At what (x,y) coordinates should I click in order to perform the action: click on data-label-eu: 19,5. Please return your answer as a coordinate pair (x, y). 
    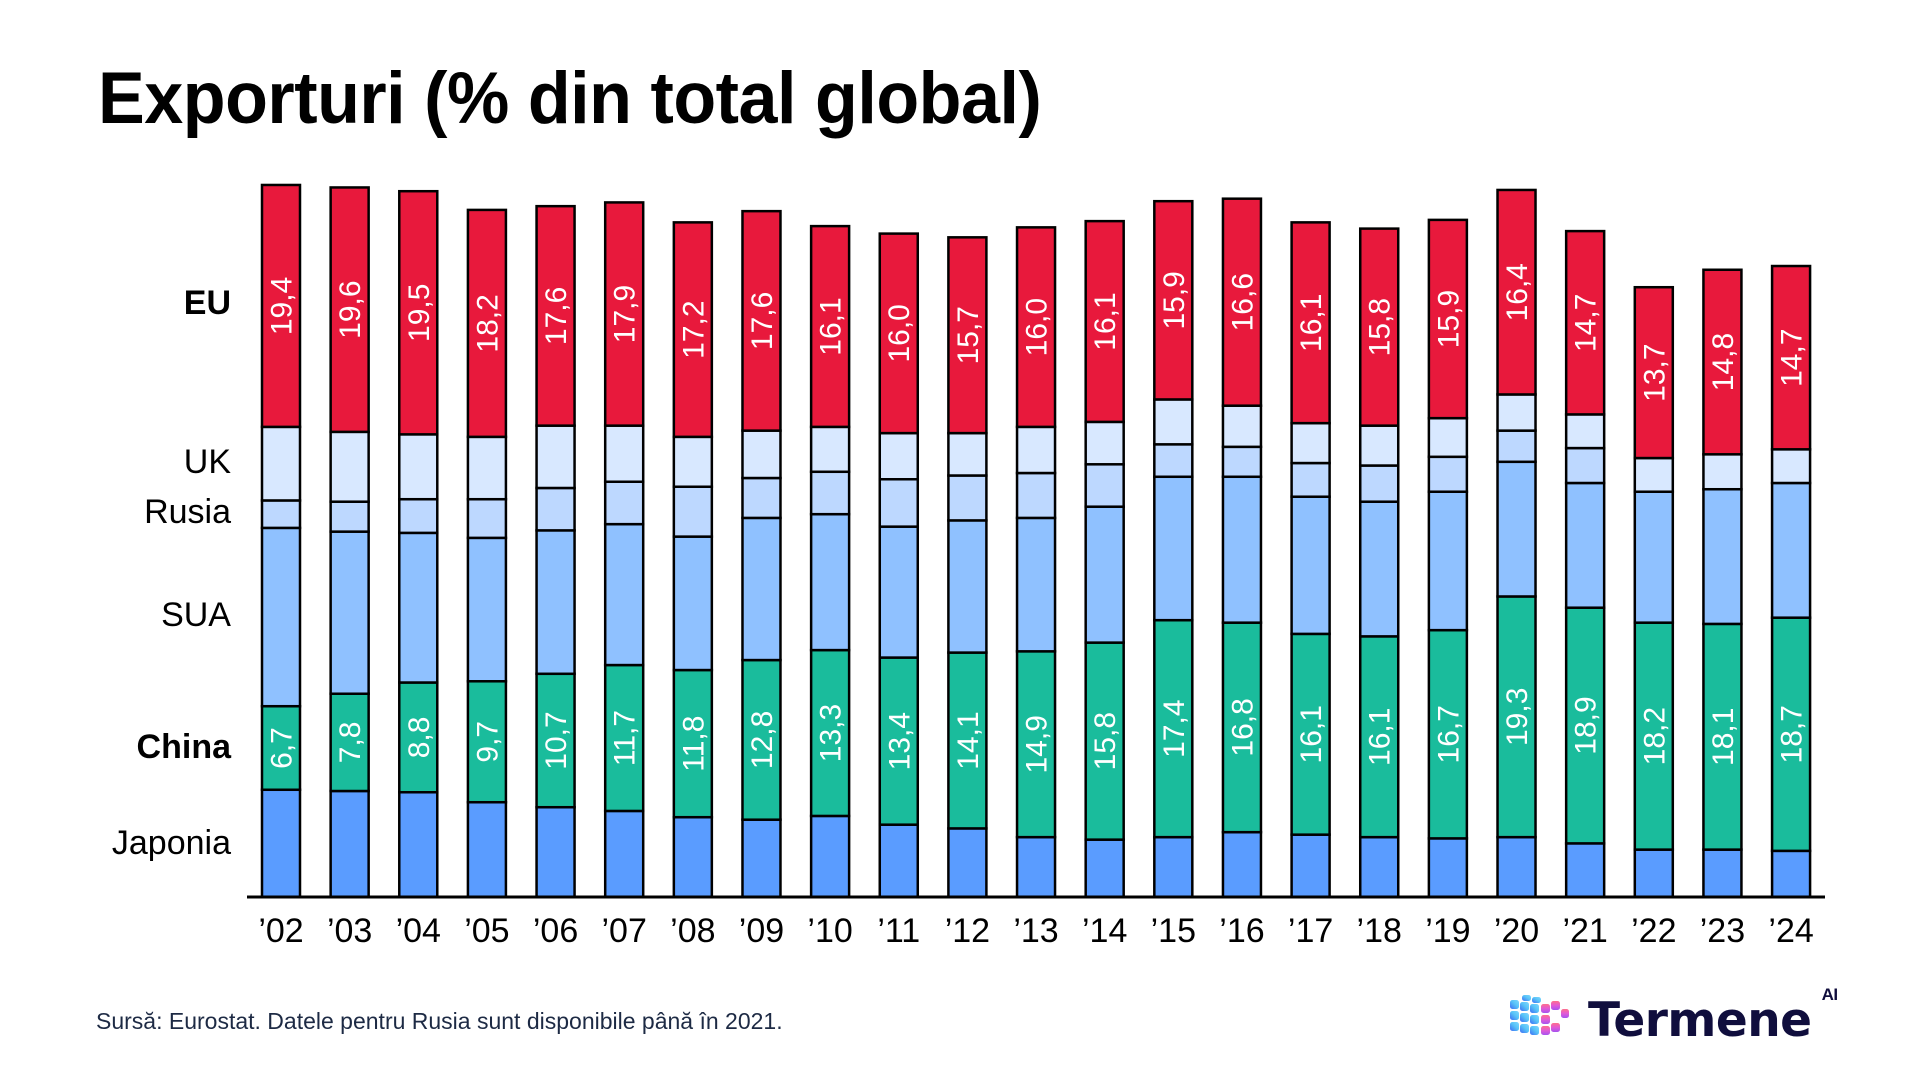
    Looking at the image, I should click on (419, 313).